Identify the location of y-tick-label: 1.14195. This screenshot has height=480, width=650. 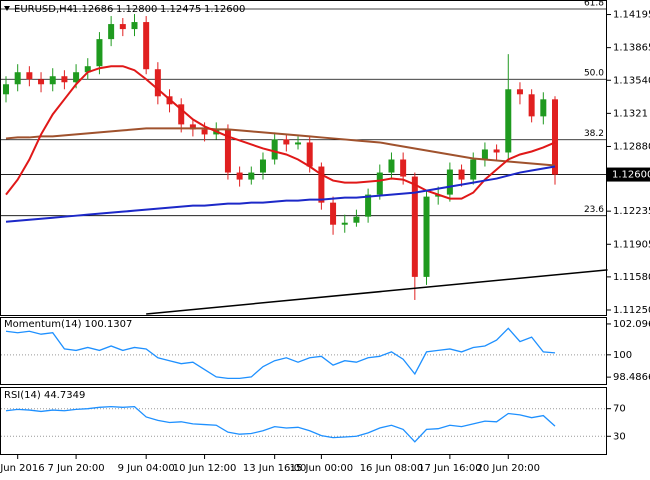
(631, 15).